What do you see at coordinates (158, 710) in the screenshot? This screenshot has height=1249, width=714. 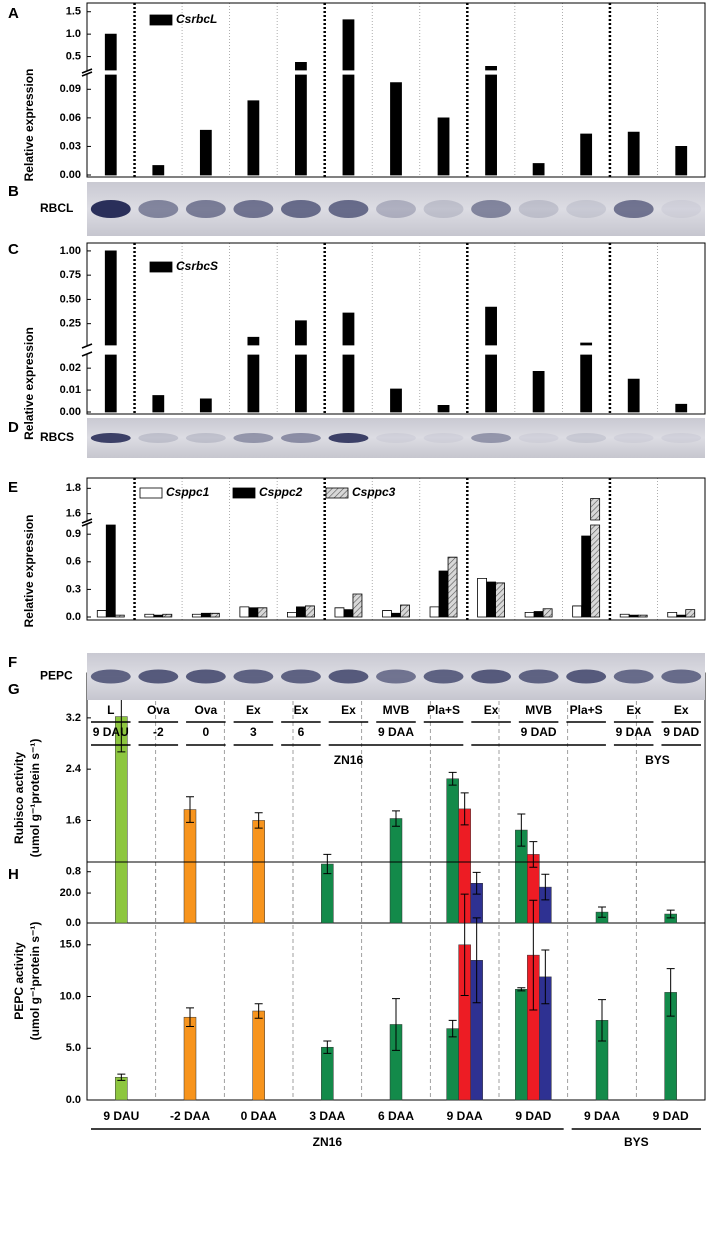 I see `tissue-label: Ova` at bounding box center [158, 710].